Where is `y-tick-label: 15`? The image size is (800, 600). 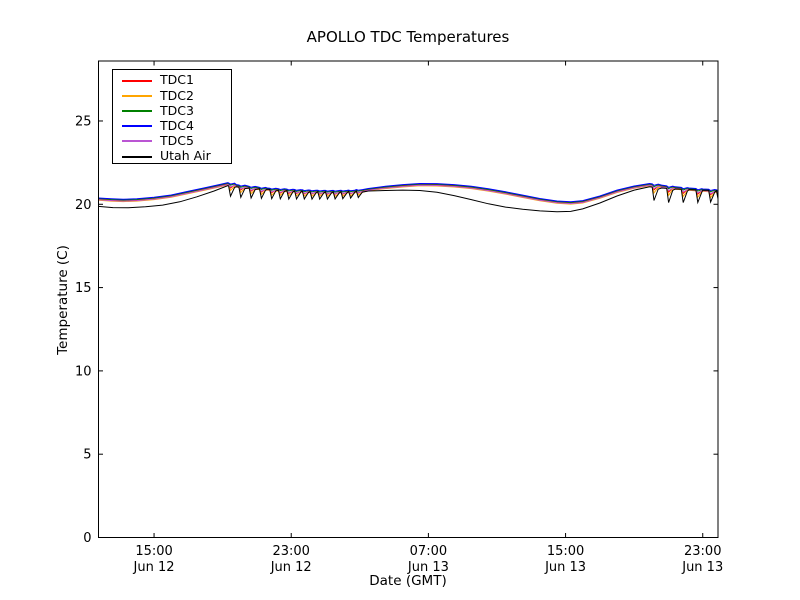
y-tick-label: 15 is located at coordinates (83, 288).